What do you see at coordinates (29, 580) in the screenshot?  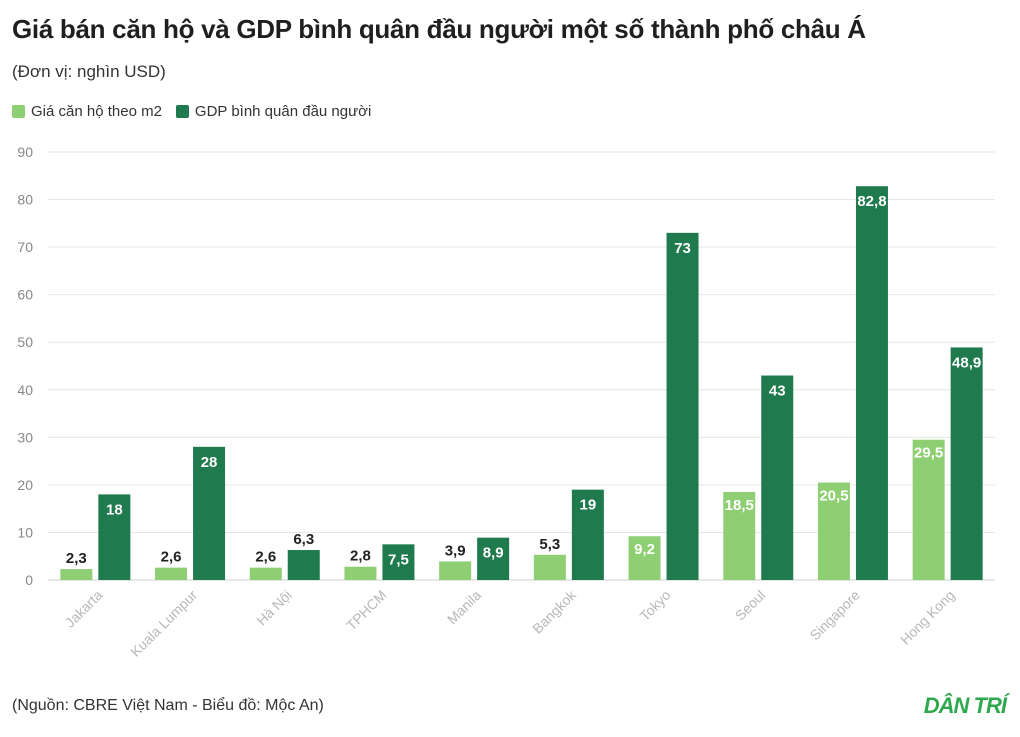 I see `y-tick-label: 0` at bounding box center [29, 580].